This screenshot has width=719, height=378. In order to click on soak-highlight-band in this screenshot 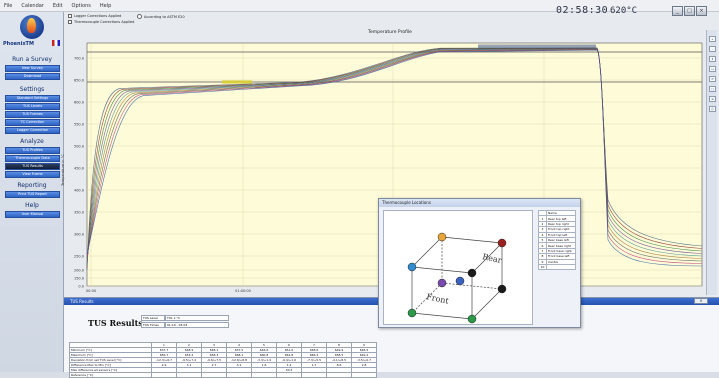, I will do `click(237, 82)`.